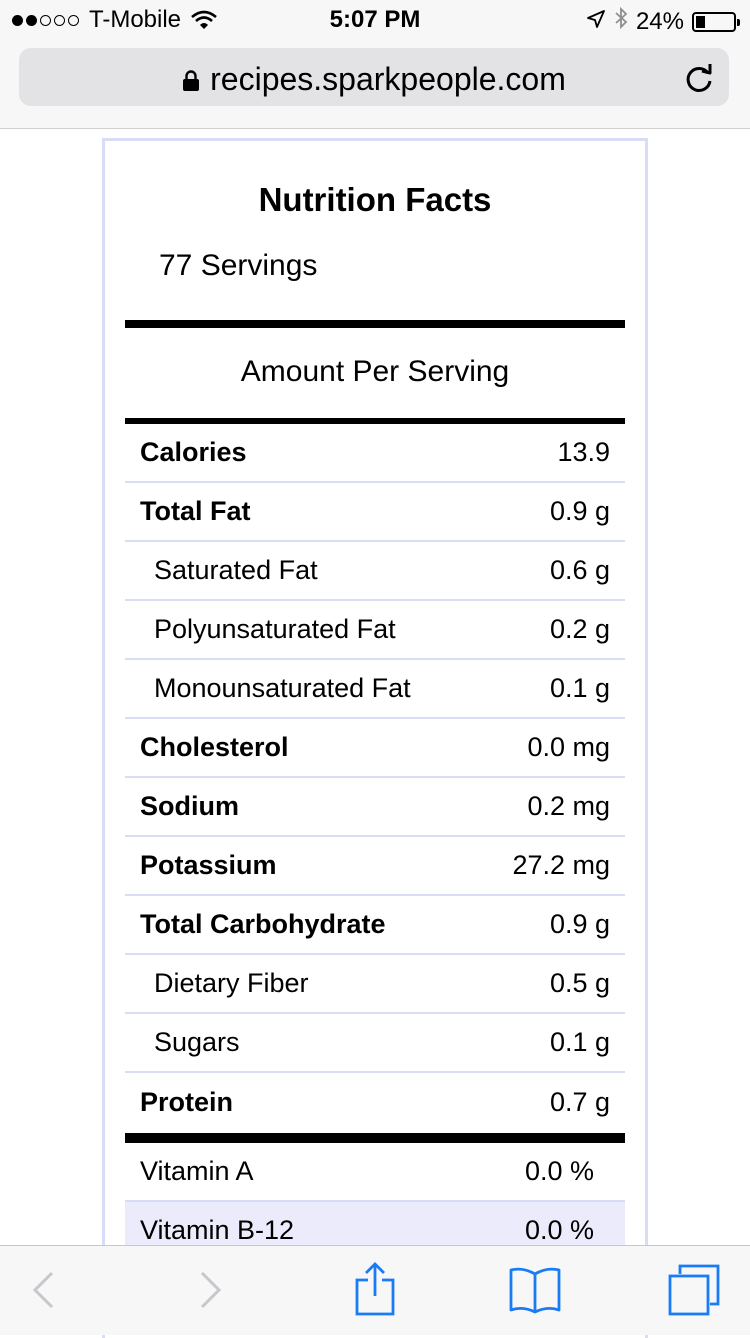 The height and width of the screenshot is (1338, 750). I want to click on vitamin-table: Vitamin A 0.0 % Vitamin B-12 0.0 %, so click(375, 1202).